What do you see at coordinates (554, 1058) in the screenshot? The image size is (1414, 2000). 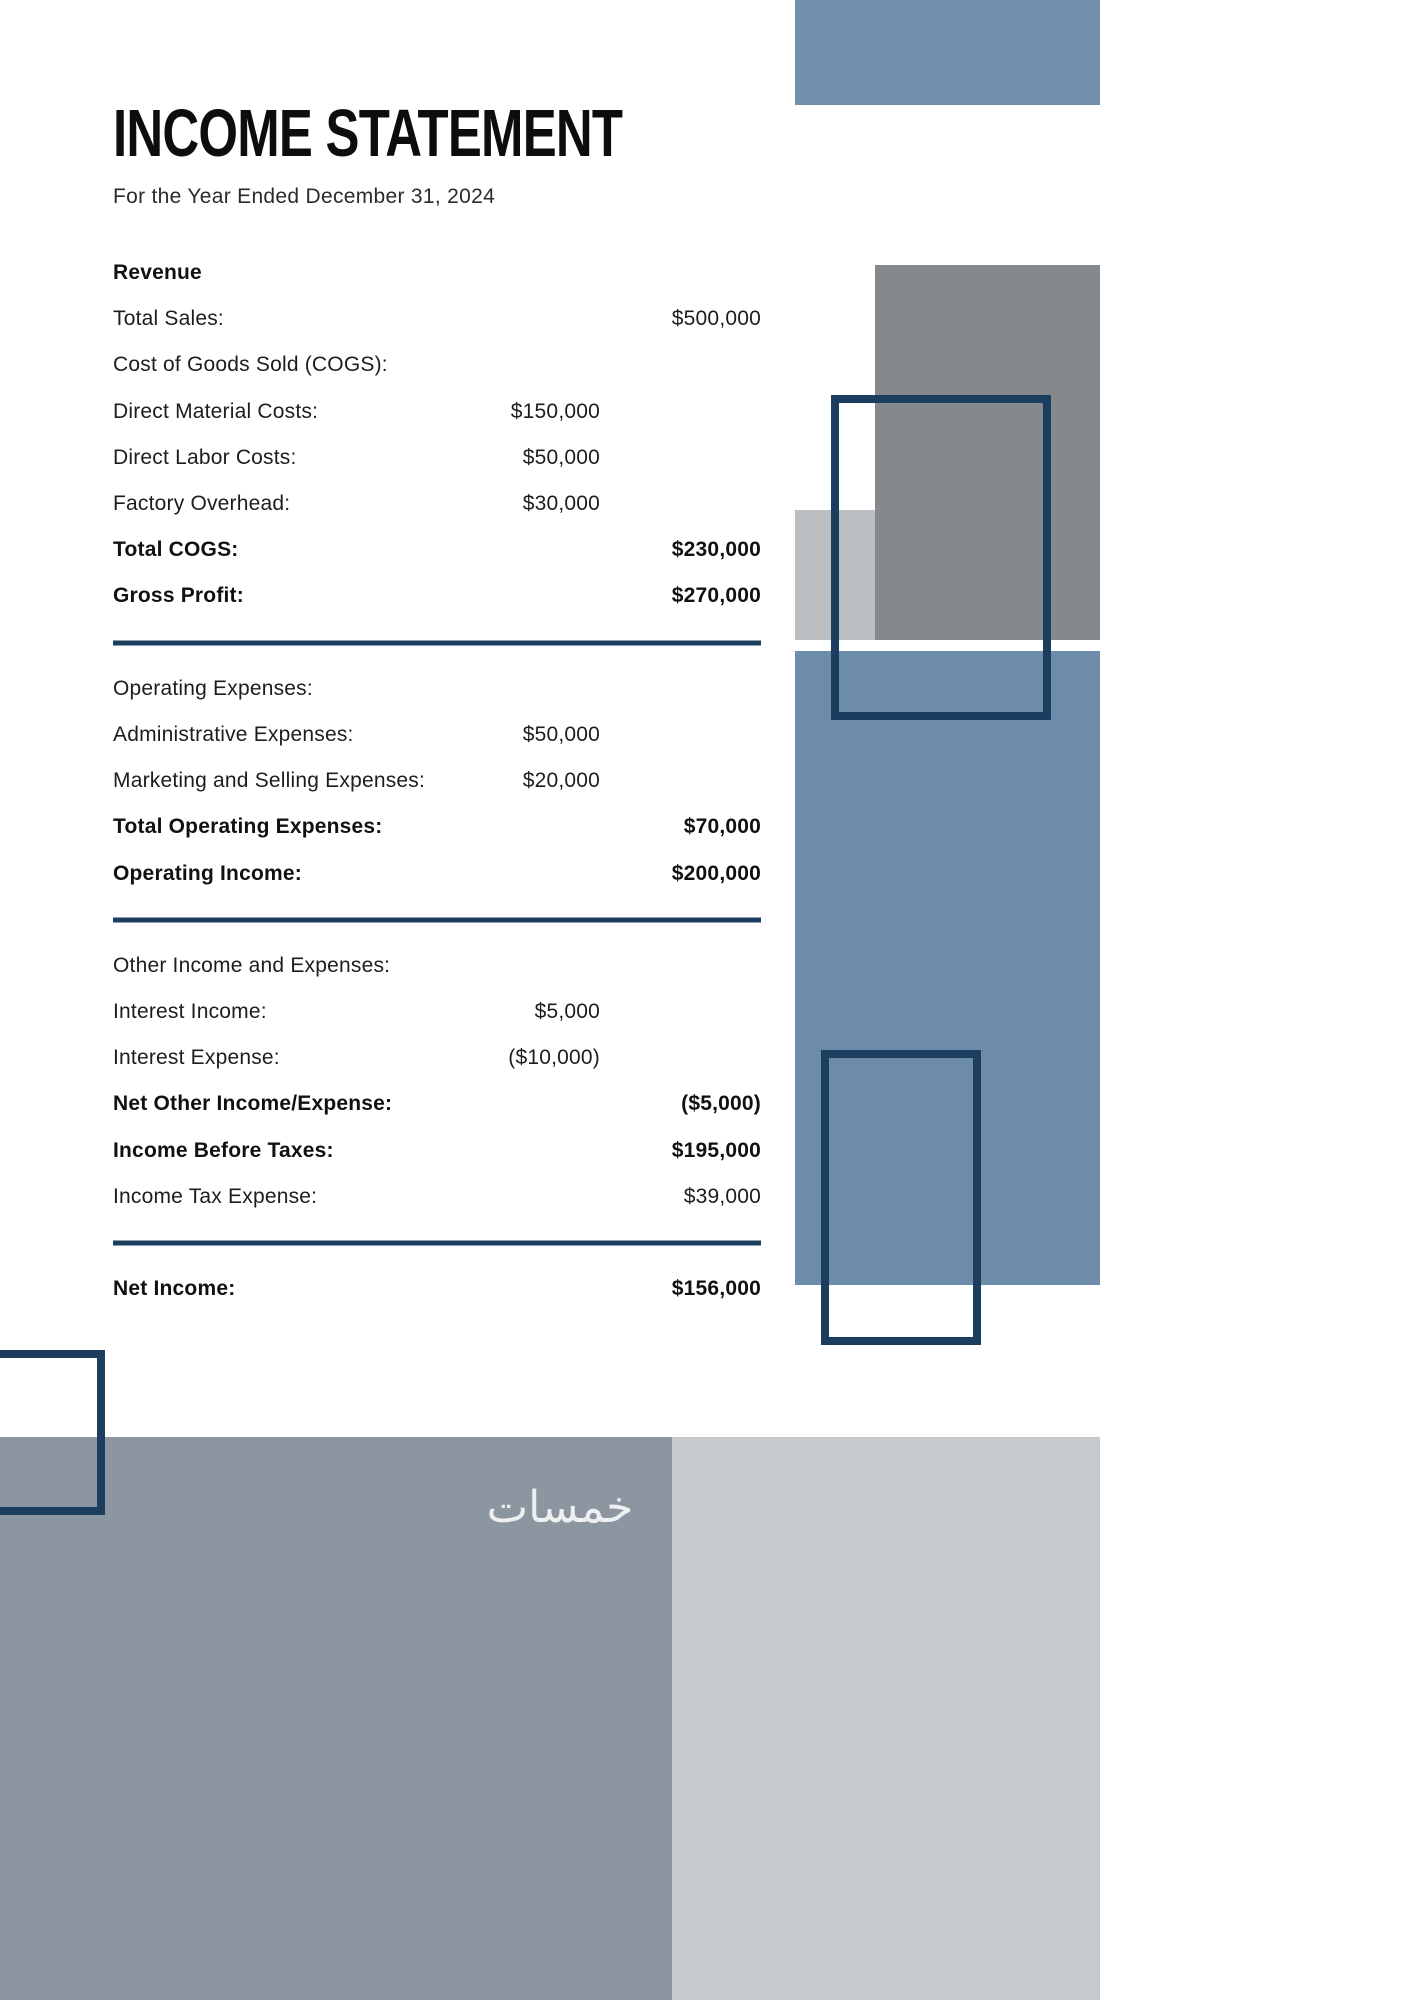 I see `row-amount: ($10,000)` at bounding box center [554, 1058].